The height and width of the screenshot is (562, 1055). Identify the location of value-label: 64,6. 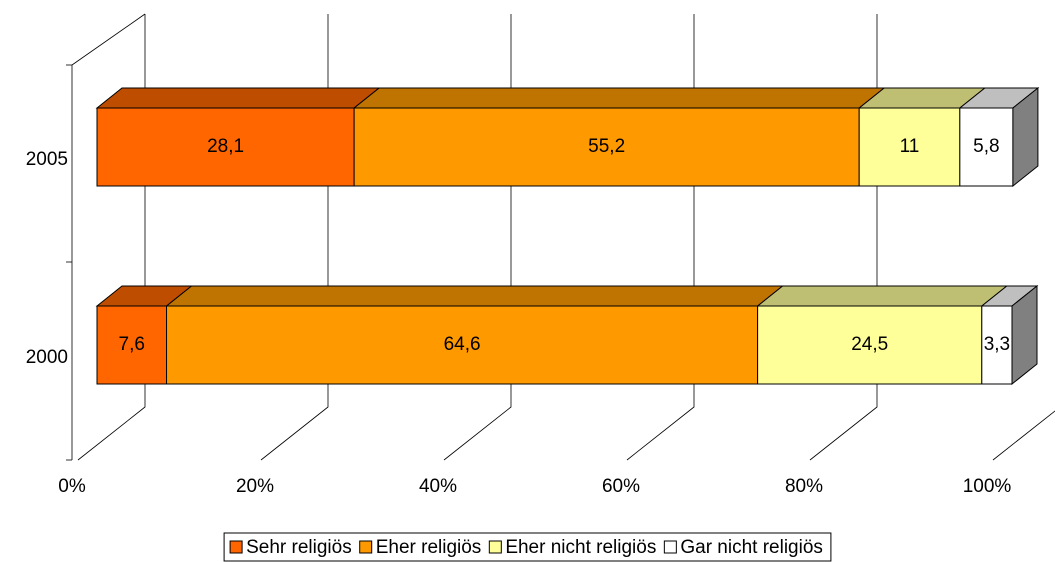
(462, 344).